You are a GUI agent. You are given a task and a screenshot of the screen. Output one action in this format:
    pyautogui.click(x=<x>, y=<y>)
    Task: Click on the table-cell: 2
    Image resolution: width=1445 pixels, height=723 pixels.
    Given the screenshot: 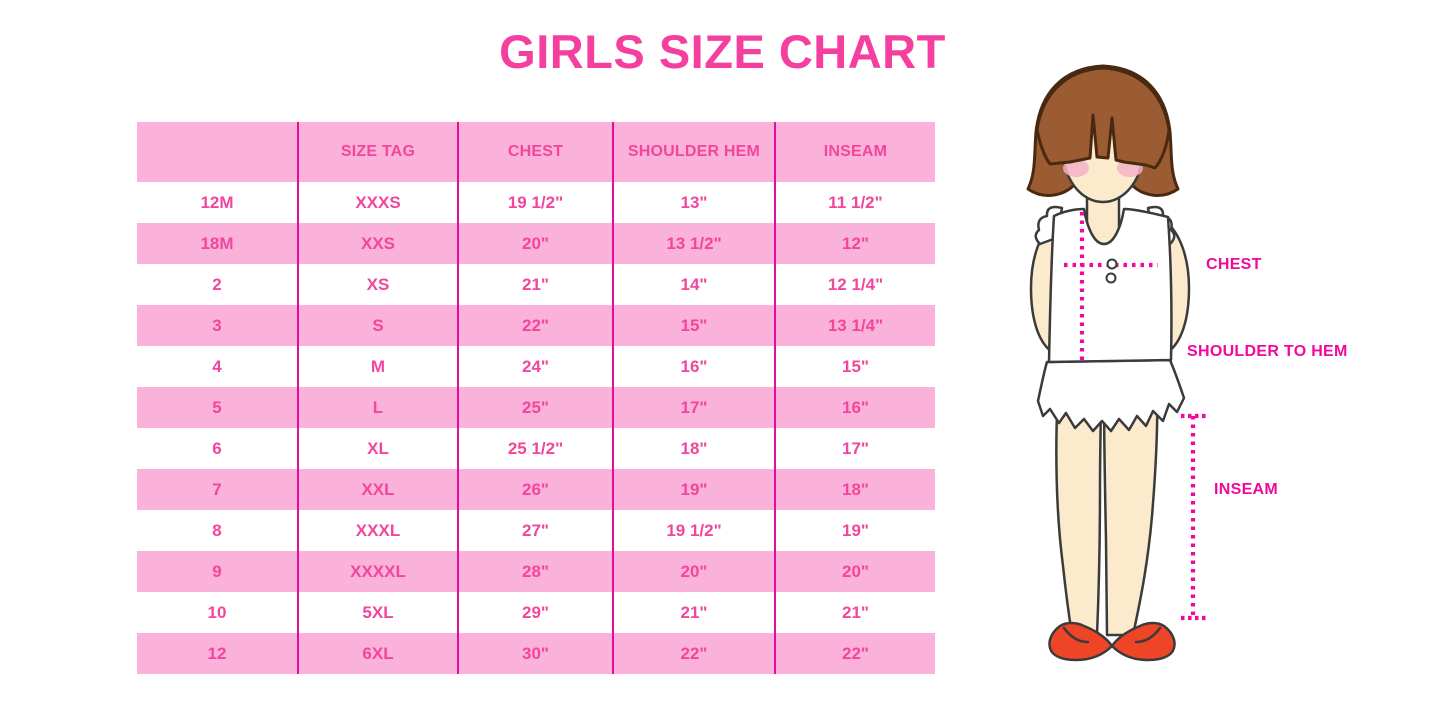 What is the action you would take?
    pyautogui.click(x=217, y=284)
    